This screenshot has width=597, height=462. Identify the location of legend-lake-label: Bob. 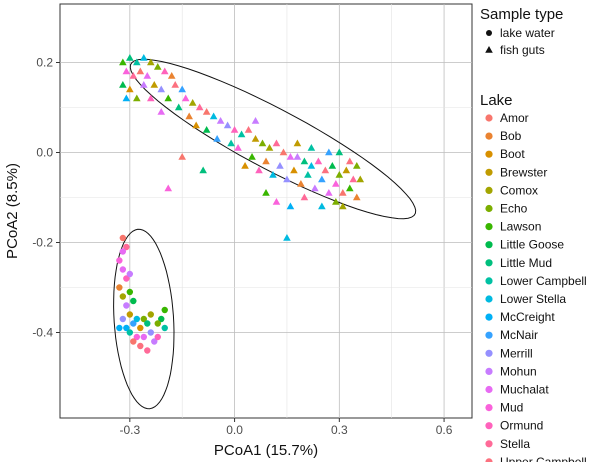
(511, 136).